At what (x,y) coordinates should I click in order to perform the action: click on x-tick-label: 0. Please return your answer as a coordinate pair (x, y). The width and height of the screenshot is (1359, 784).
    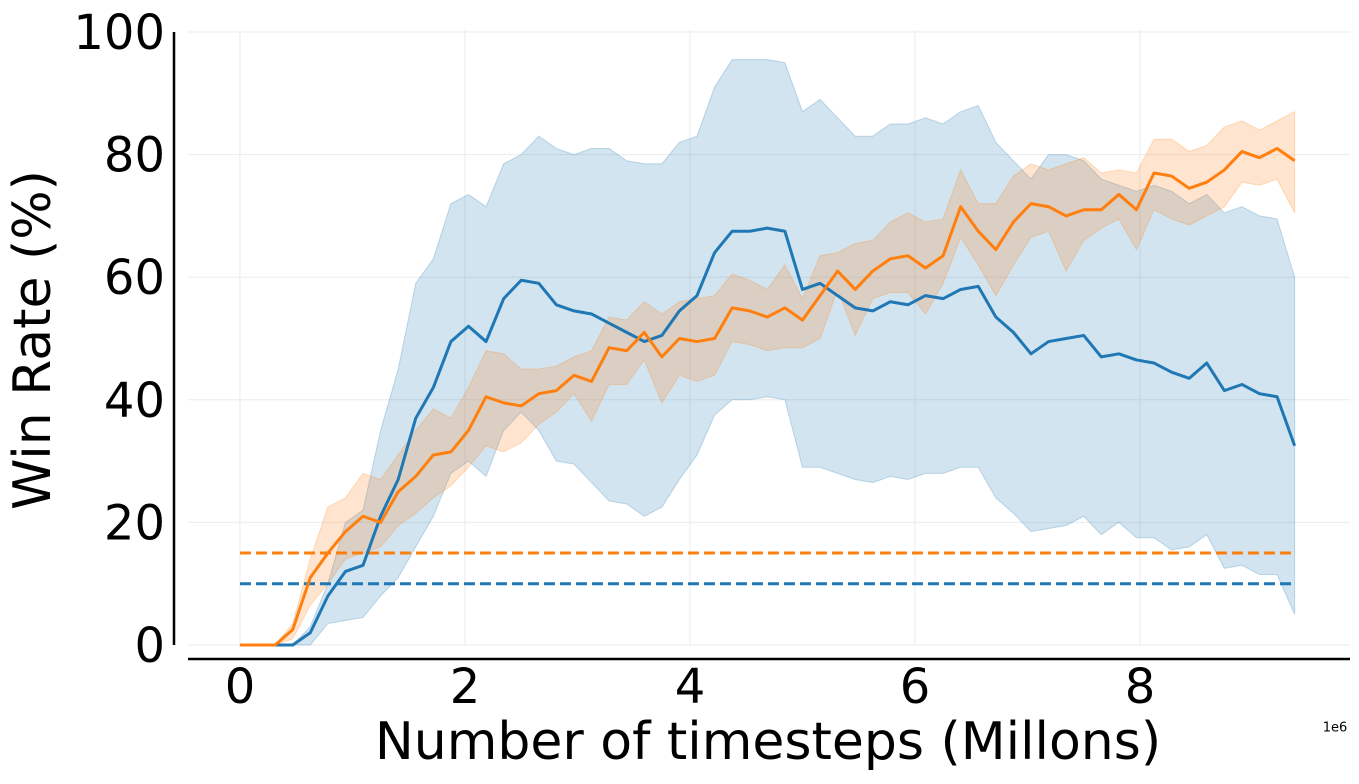
    Looking at the image, I should click on (240, 687).